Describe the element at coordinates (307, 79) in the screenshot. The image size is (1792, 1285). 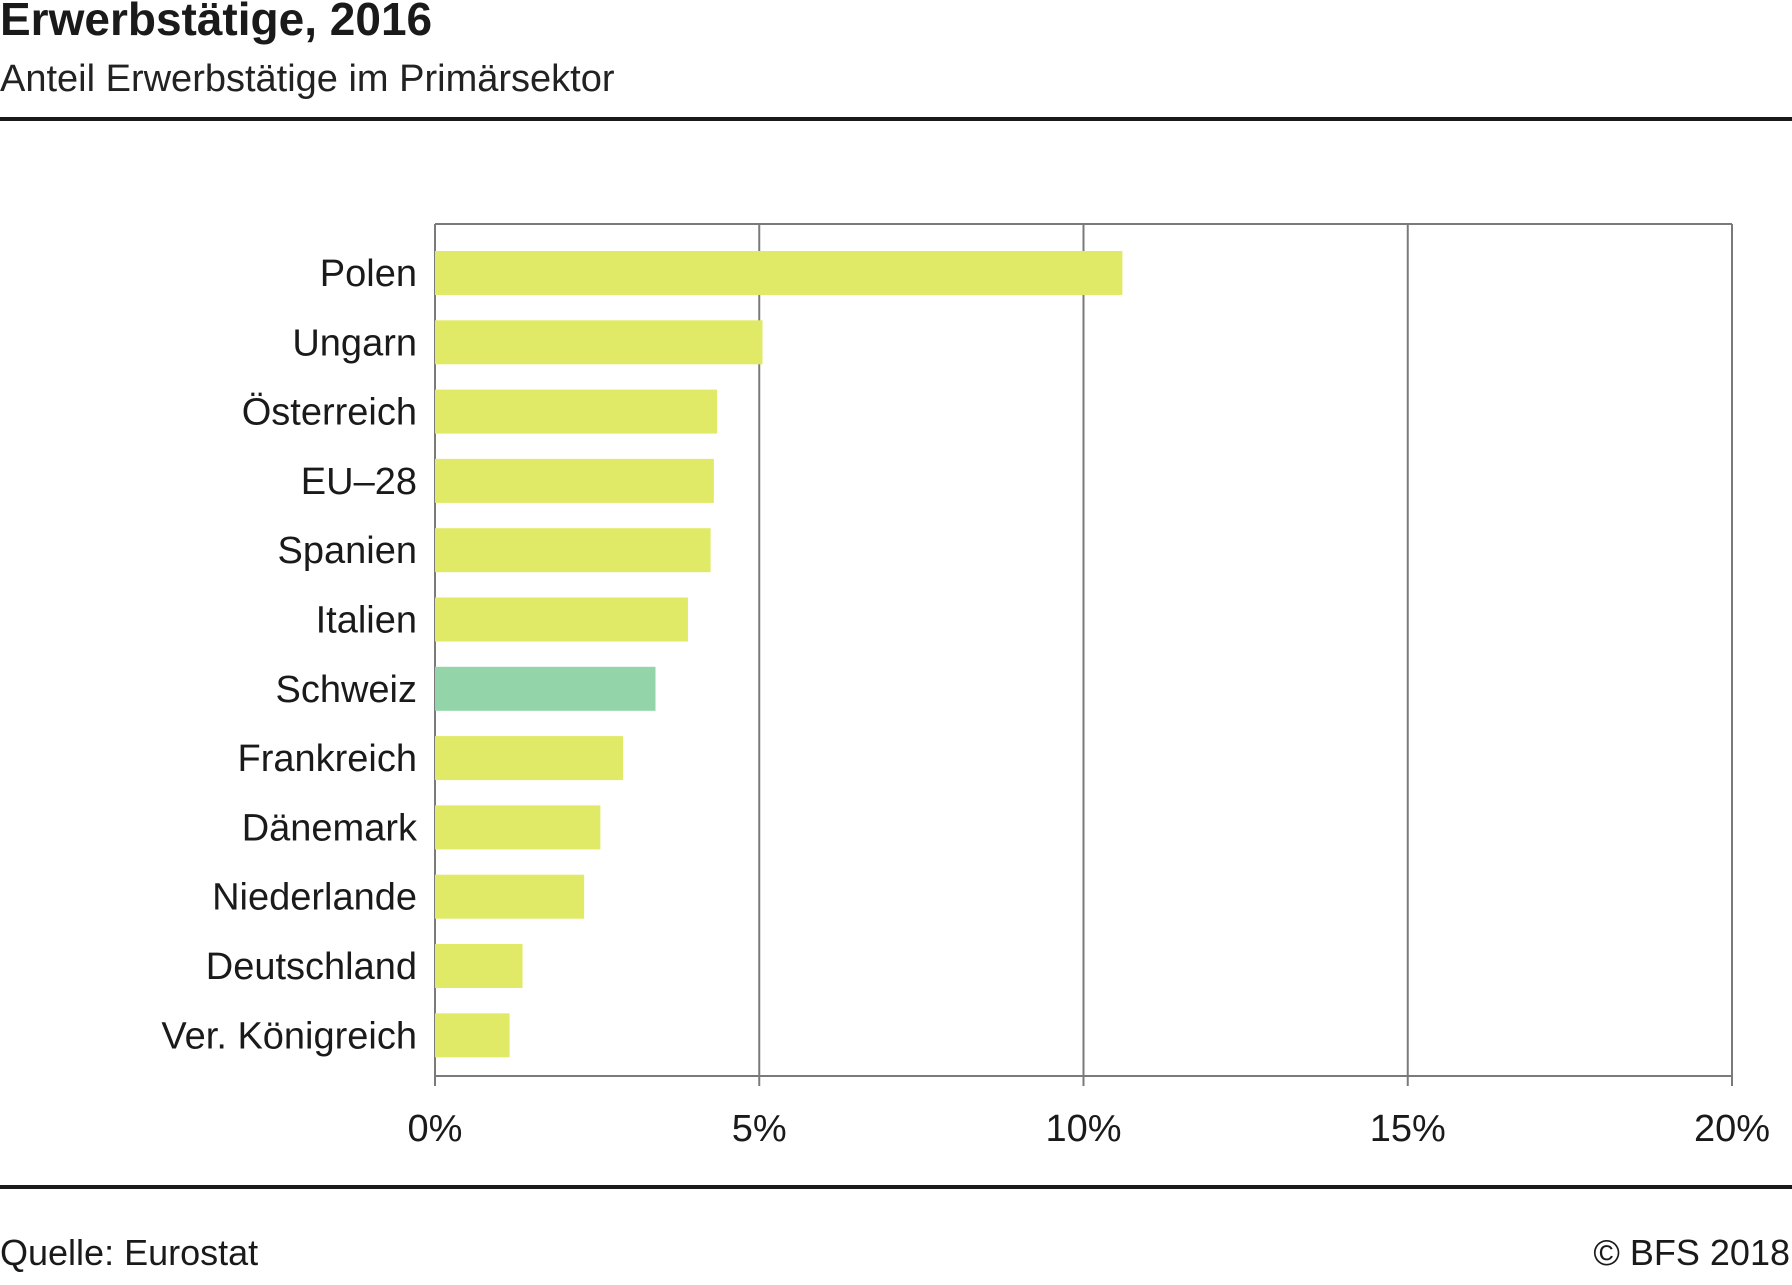
I see `chart-subtitle: Anteil Erwerbstätige im Primärsektor` at that location.